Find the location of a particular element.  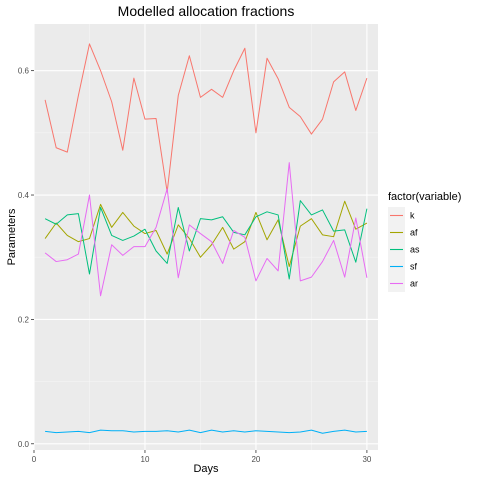

x-tick-label: 20 is located at coordinates (255, 459).